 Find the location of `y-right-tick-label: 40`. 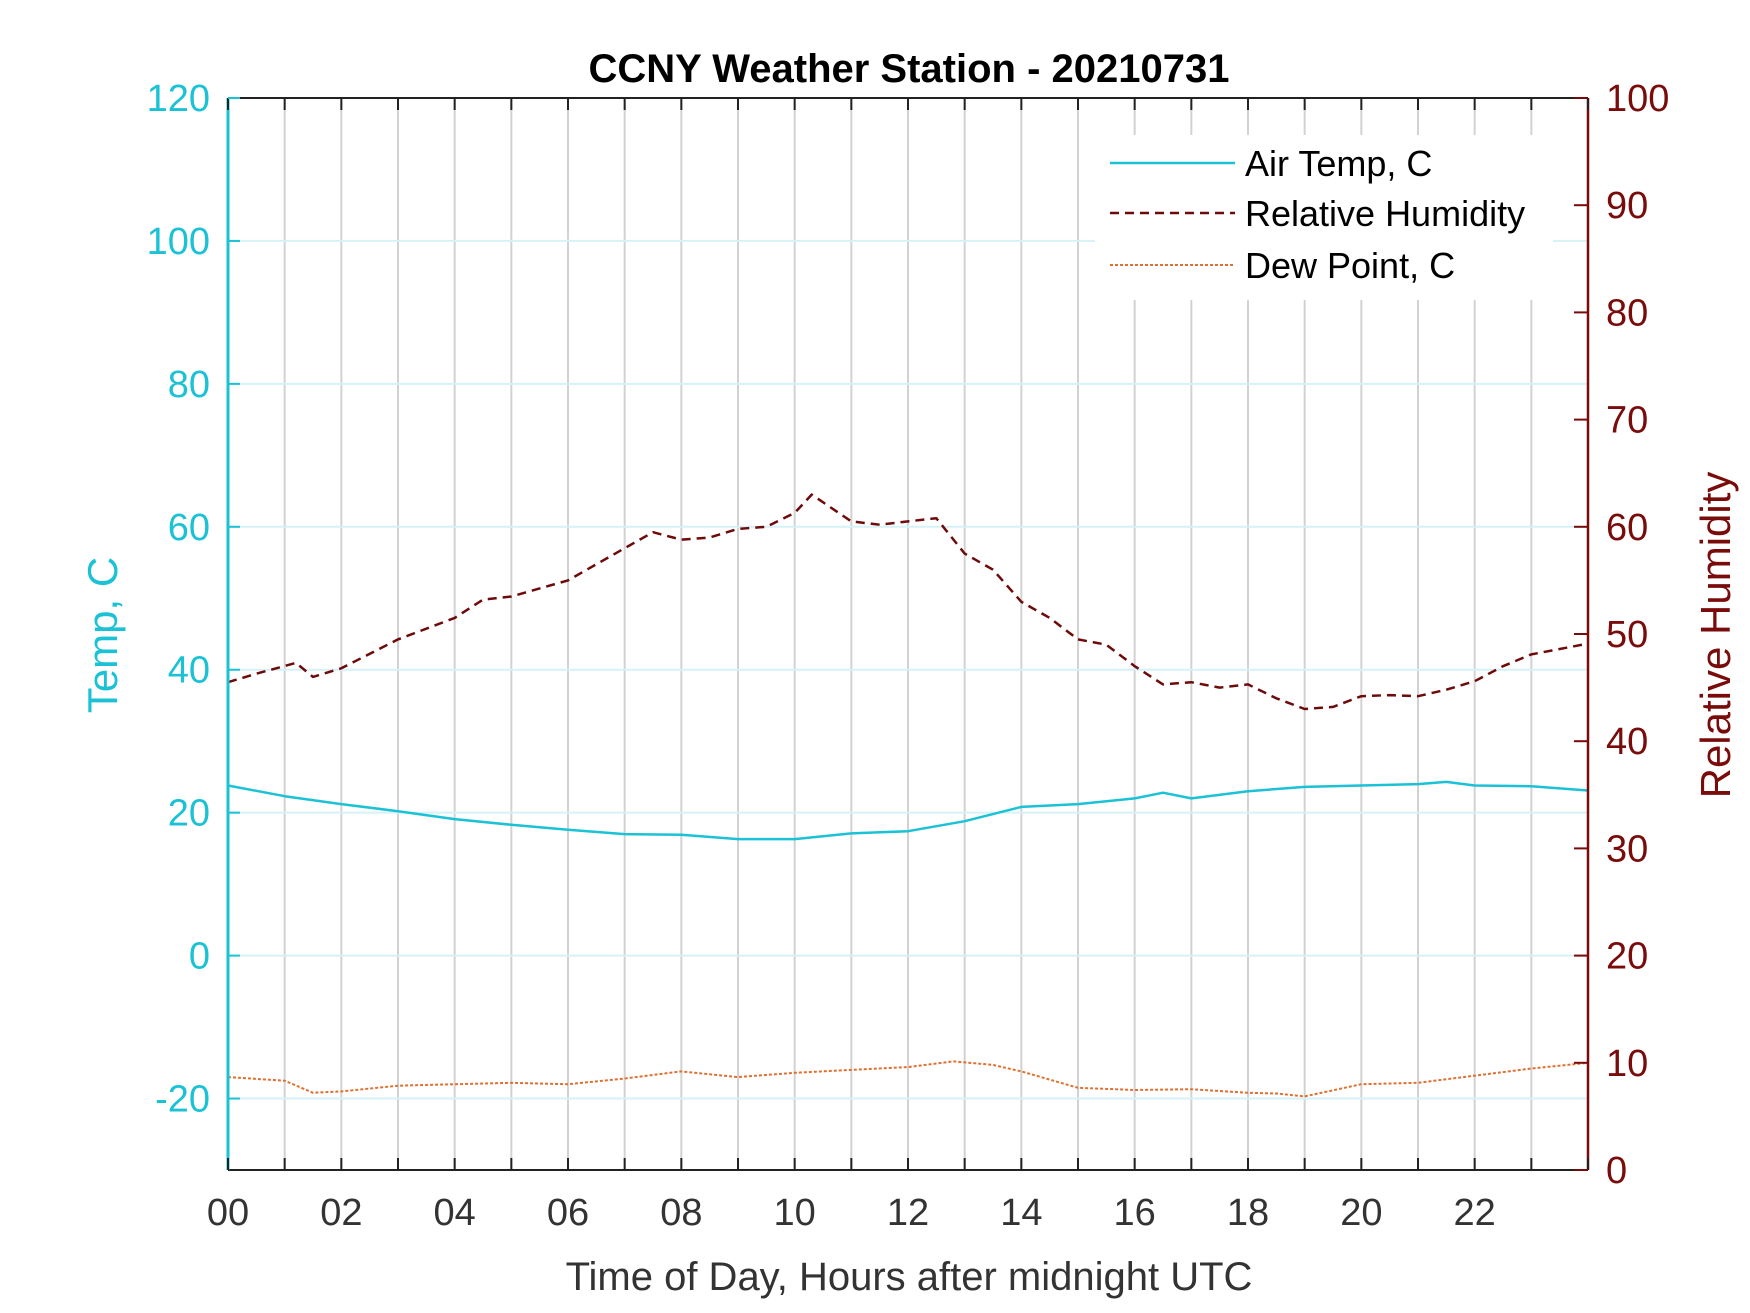

y-right-tick-label: 40 is located at coordinates (1627, 742).